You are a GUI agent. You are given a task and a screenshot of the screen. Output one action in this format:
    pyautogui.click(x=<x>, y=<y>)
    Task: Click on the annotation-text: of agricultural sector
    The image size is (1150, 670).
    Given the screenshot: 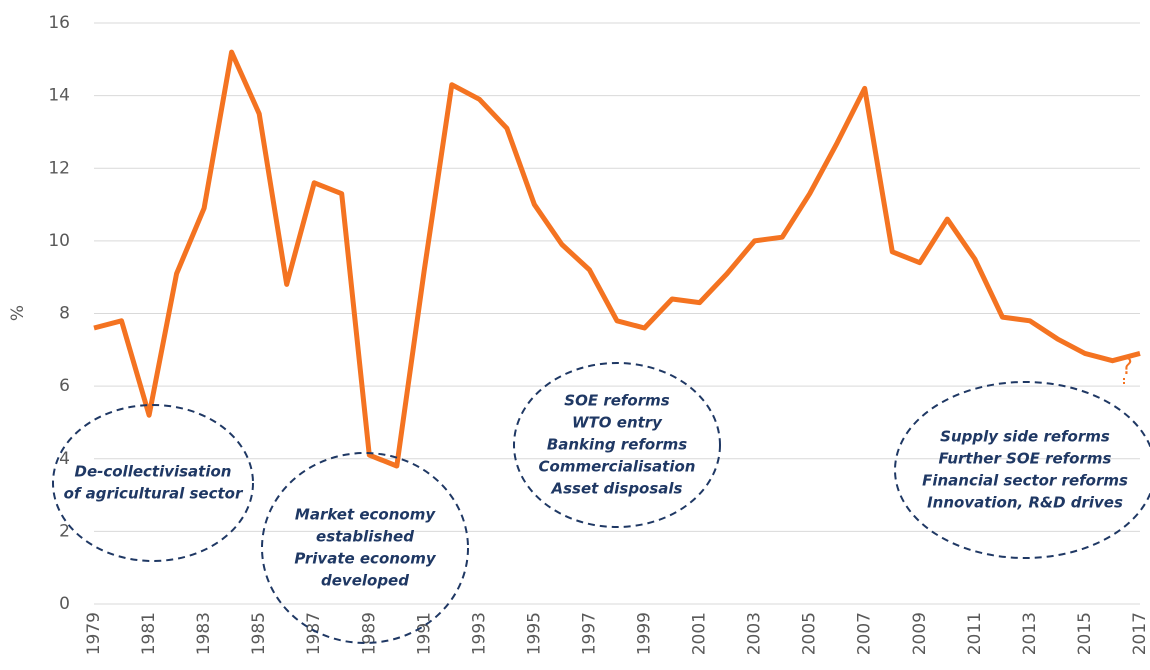 What is the action you would take?
    pyautogui.click(x=154, y=494)
    